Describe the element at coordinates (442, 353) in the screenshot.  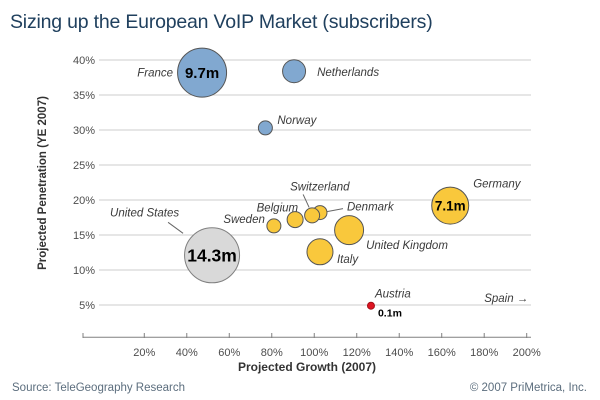
I see `x-tick-label-160: 160%` at that location.